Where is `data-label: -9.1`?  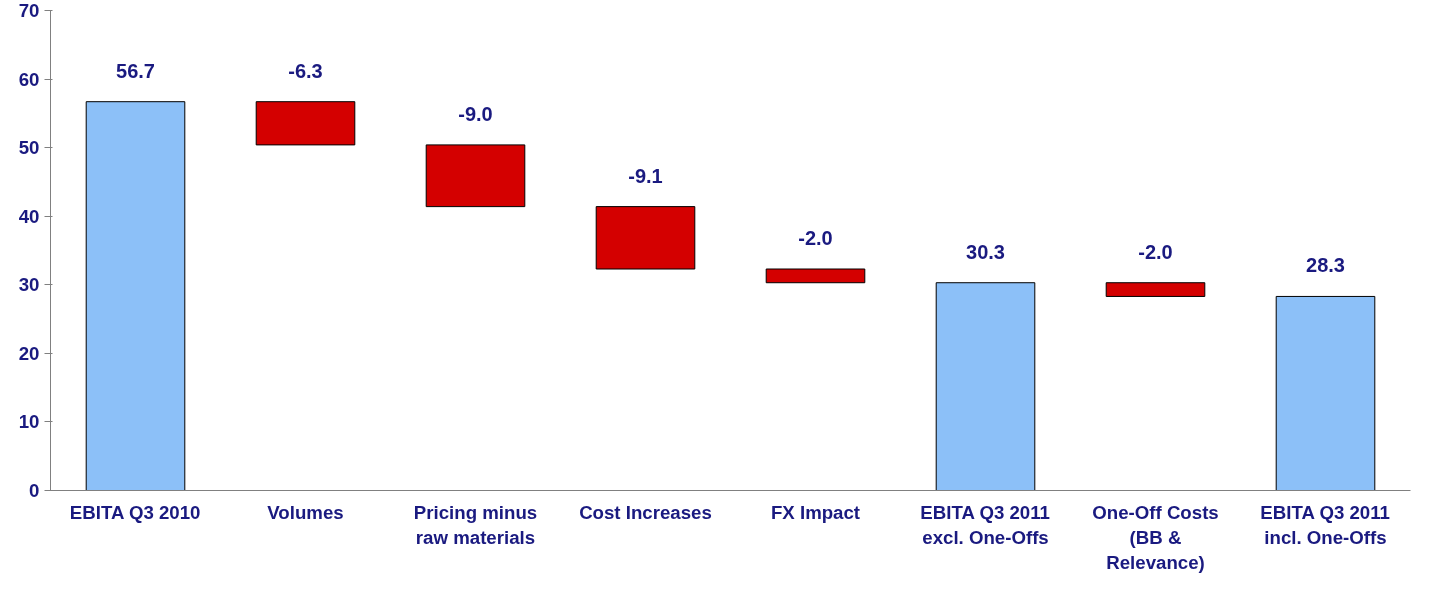
data-label: -9.1 is located at coordinates (645, 175).